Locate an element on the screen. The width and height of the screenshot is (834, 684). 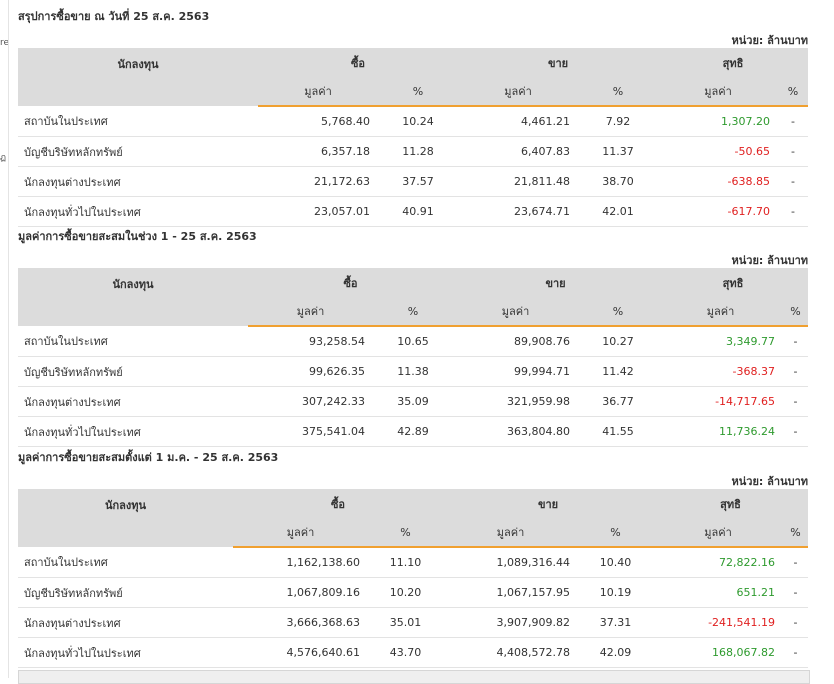
net-value: 72,822.16 is located at coordinates (718, 562).